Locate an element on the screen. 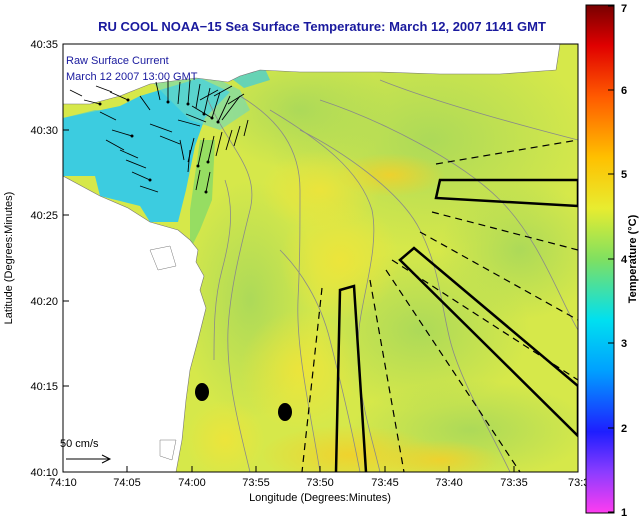 Image resolution: width=644 pixels, height=518 pixels. y-tick-label: 40:10 is located at coordinates (44, 473).